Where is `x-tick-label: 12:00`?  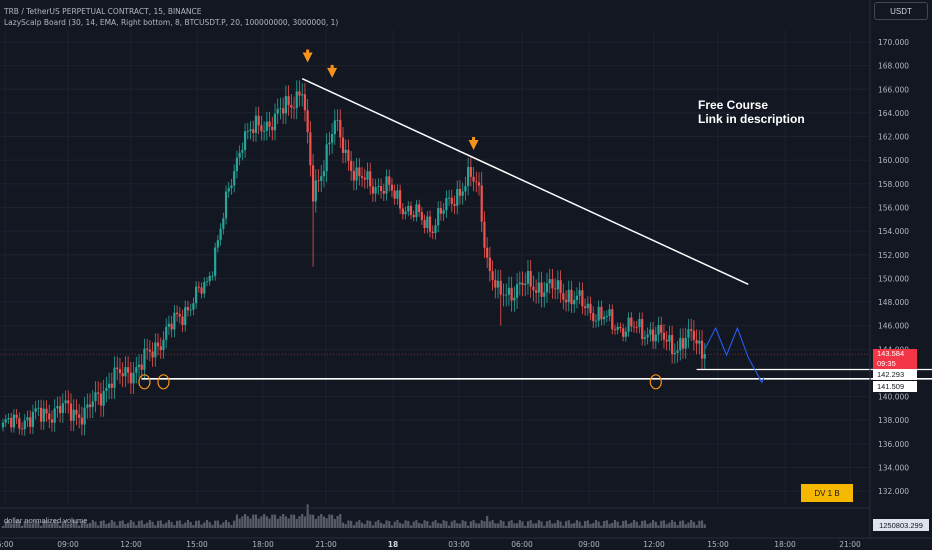
x-tick-label: 12:00 is located at coordinates (131, 544).